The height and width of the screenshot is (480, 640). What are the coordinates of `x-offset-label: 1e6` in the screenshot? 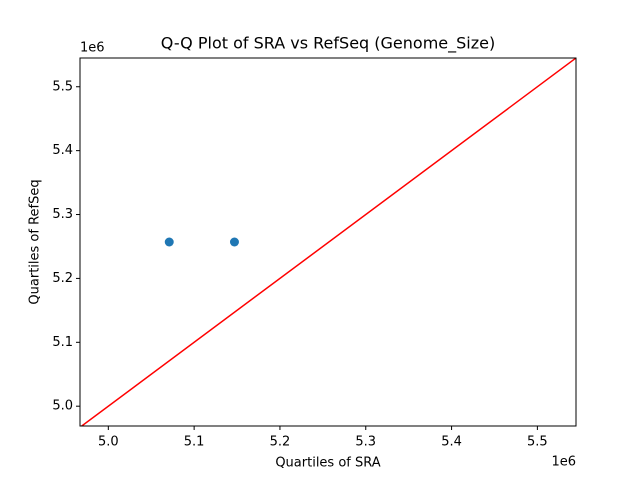 It's located at (563, 462).